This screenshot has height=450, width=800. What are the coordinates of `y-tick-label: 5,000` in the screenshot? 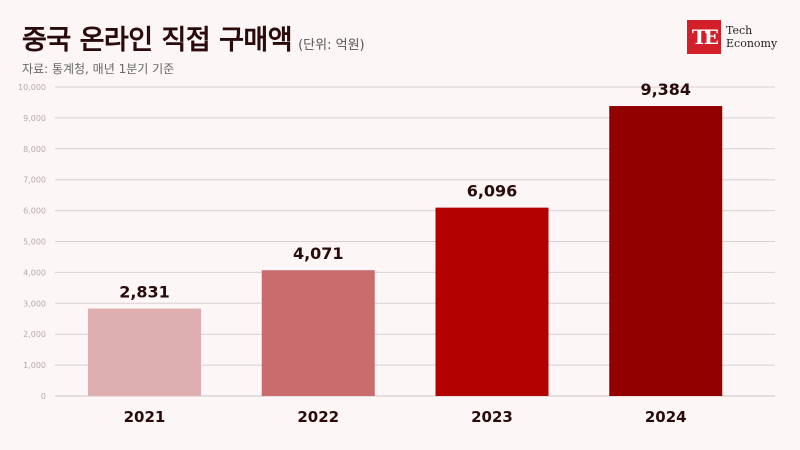 It's located at (34, 242).